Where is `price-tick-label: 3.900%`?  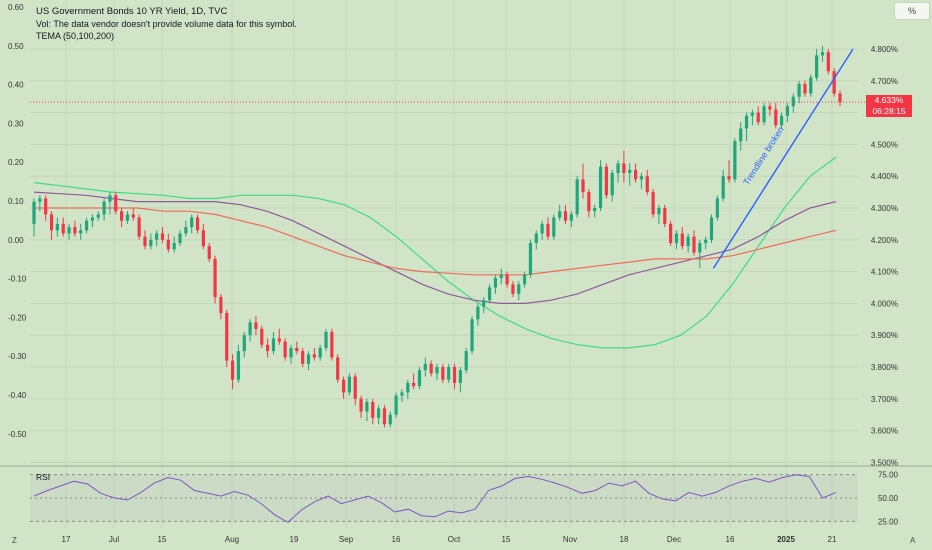
price-tick-label: 3.900% is located at coordinates (884, 335).